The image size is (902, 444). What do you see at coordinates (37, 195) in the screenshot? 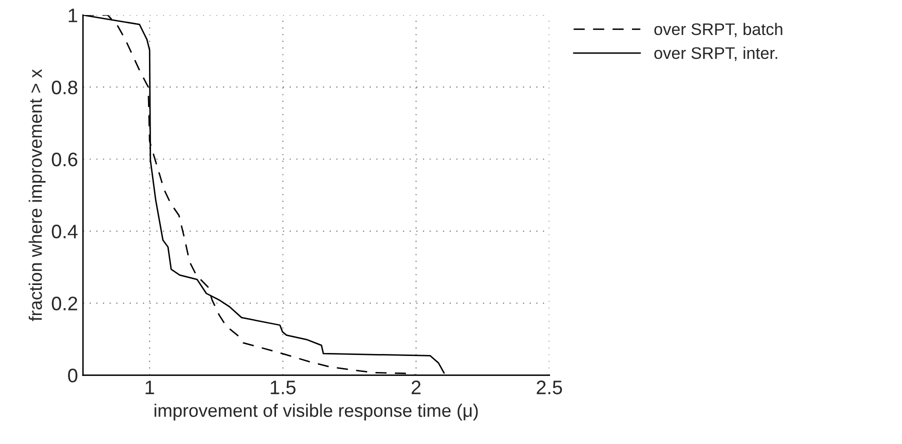
I see `y-axis-title: fraction where improvement > x` at bounding box center [37, 195].